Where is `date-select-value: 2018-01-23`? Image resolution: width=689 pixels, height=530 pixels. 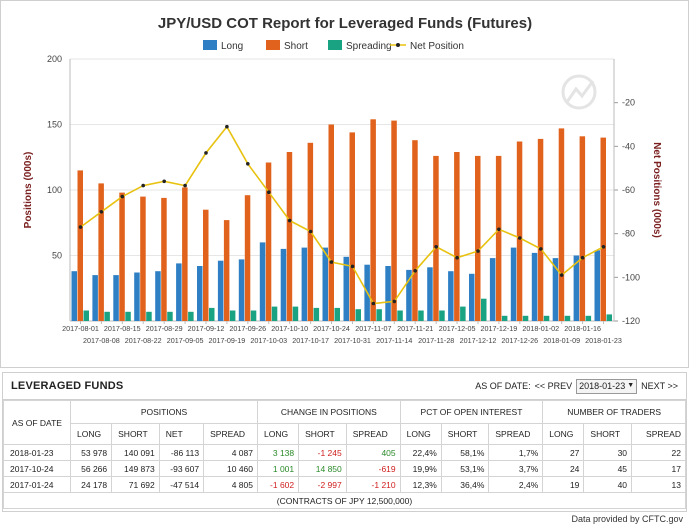
date-select-value: 2018-01-23 is located at coordinates (602, 386).